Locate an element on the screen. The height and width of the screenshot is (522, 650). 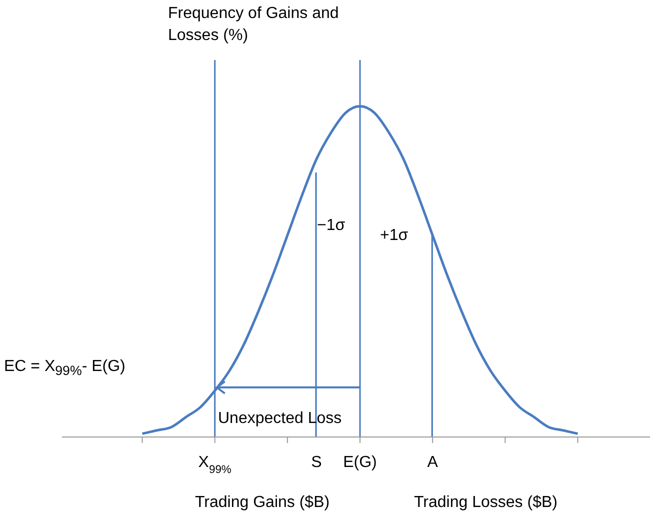
annotation: −1σ is located at coordinates (331, 225).